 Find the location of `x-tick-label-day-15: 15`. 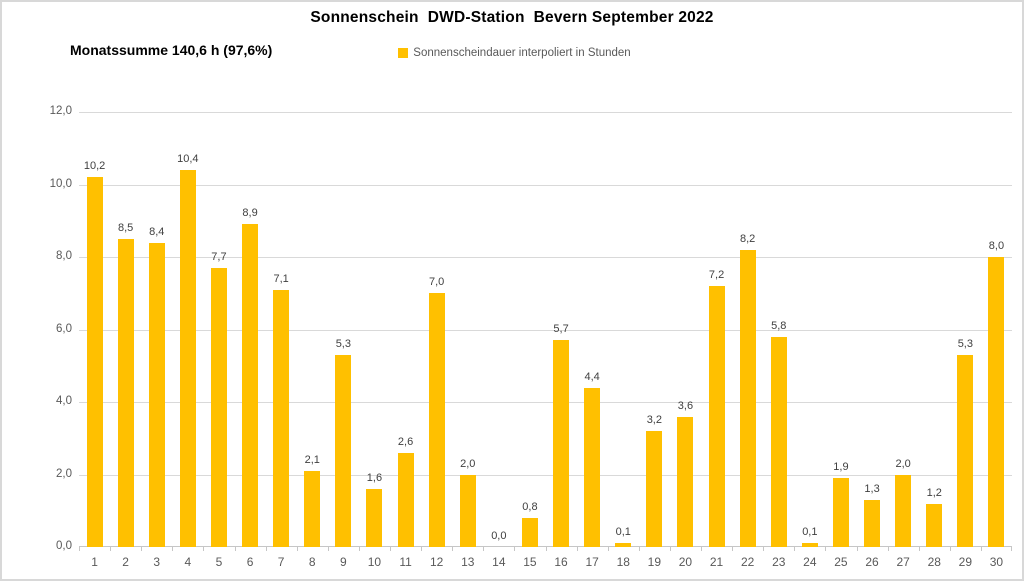

x-tick-label-day-15: 15 is located at coordinates (530, 562).